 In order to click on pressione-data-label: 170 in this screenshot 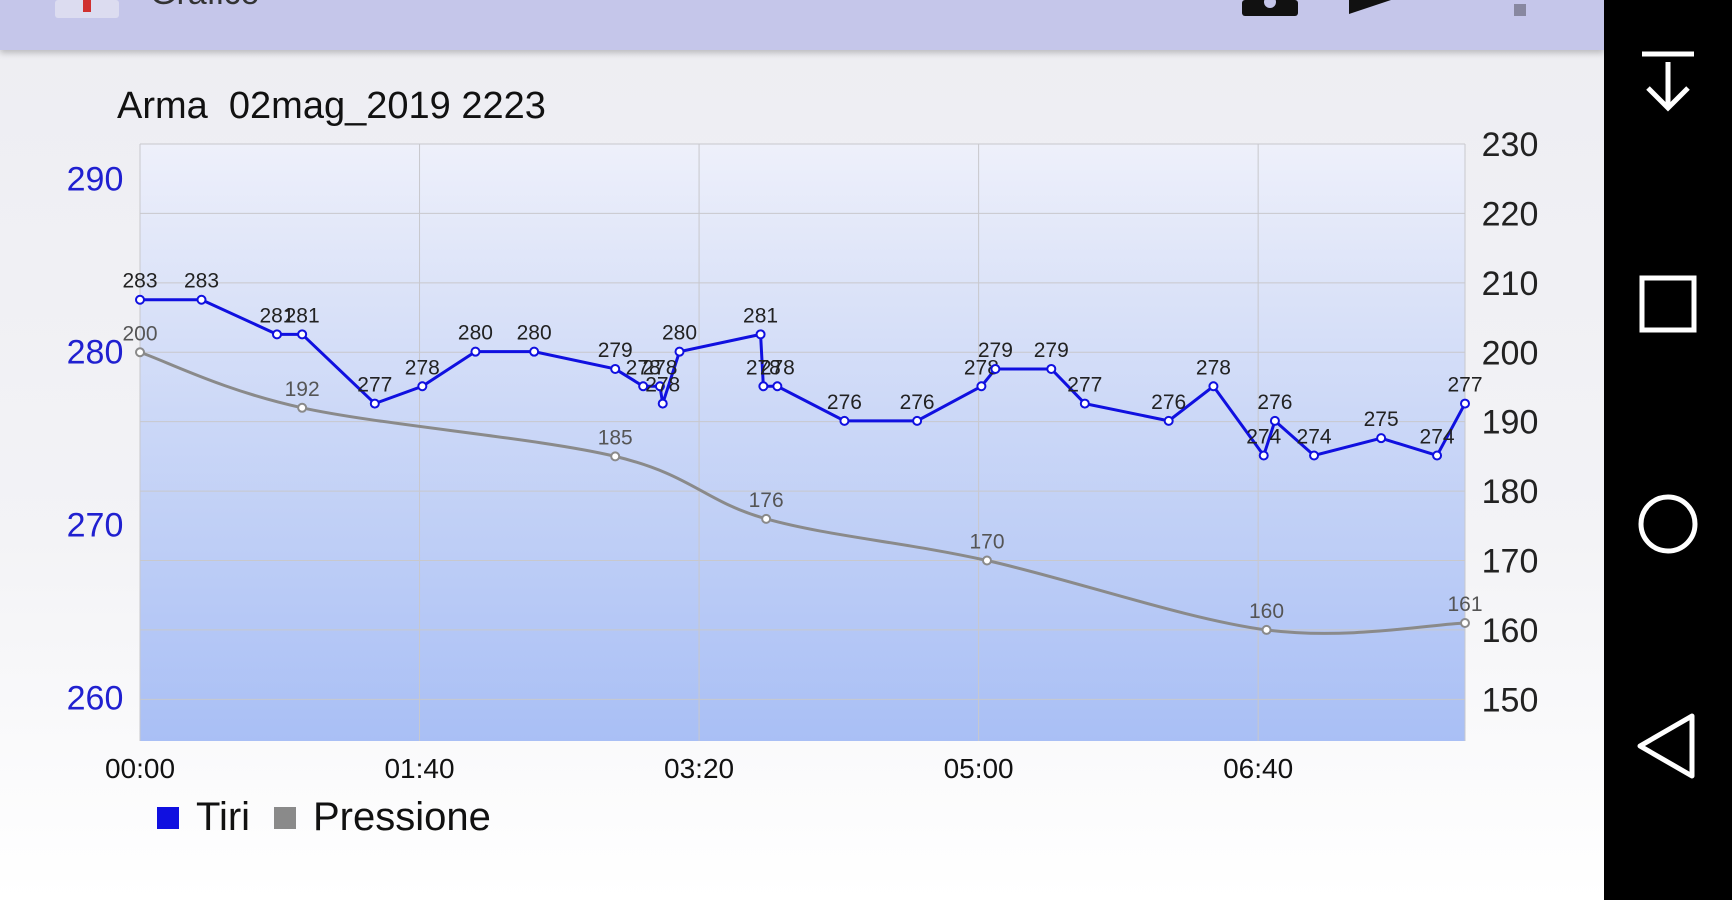, I will do `click(986, 542)`.